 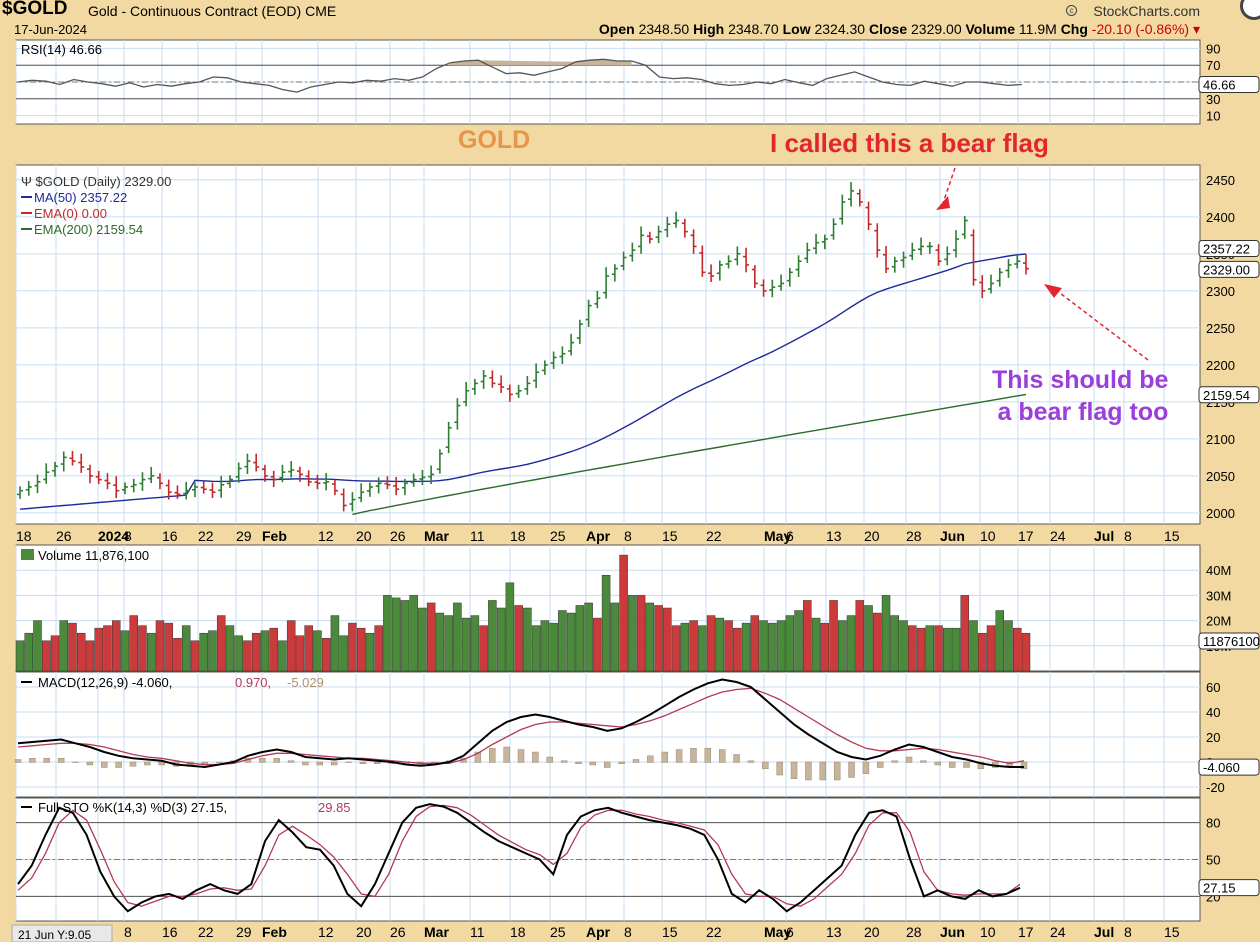 I want to click on arrow-bear-flag-too-head, so click(x=1053, y=291).